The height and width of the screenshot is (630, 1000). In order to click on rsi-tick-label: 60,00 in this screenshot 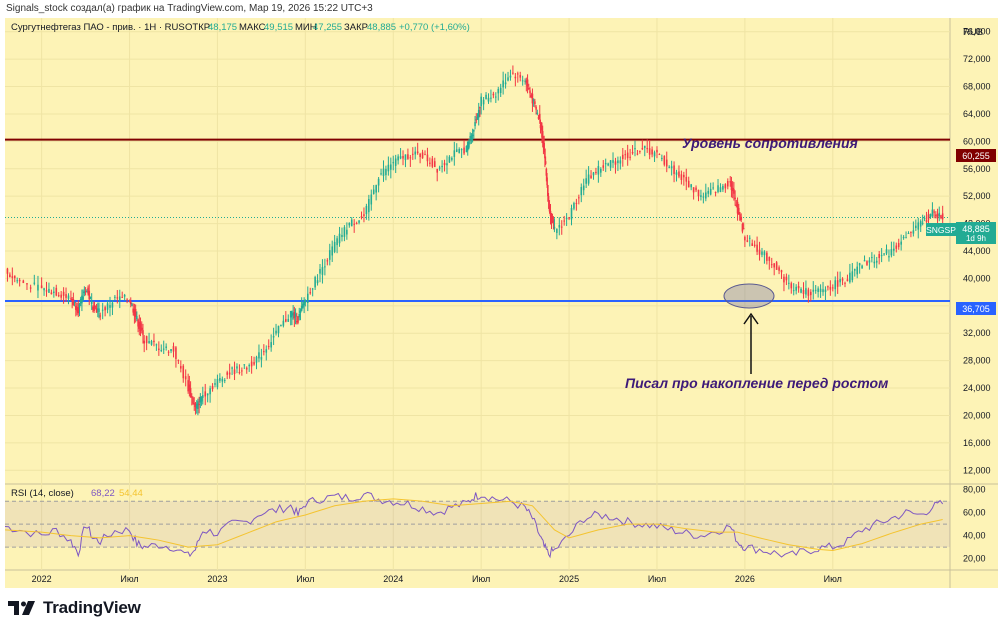, I will do `click(974, 513)`.